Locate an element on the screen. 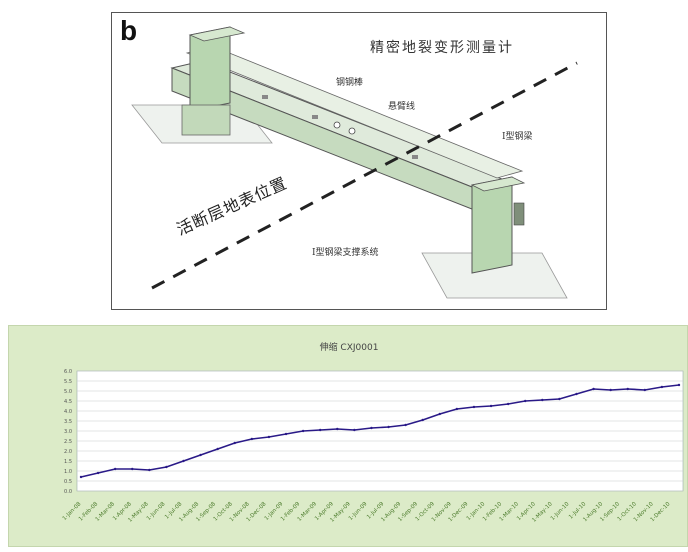 Image resolution: width=688 pixels, height=552 pixels. x-tick-label: 1-Jun-08 is located at coordinates (156, 511).